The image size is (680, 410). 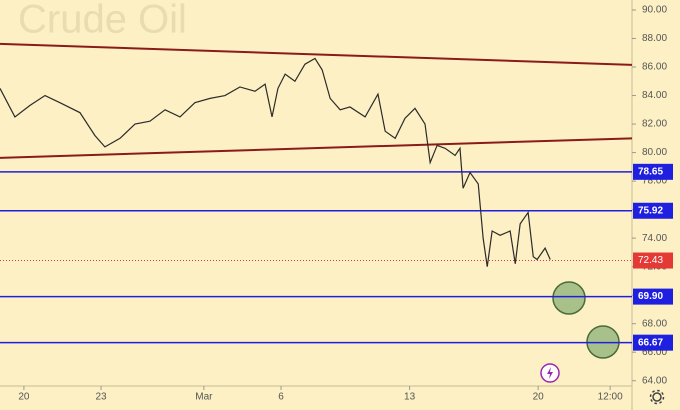 I want to click on level-label: 78.65, so click(x=650, y=171).